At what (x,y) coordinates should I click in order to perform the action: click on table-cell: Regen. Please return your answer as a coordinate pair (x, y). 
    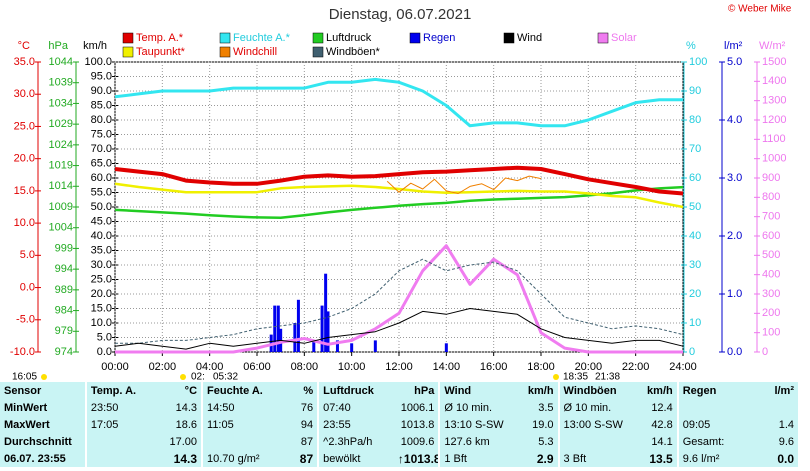
    Looking at the image, I should click on (699, 390).